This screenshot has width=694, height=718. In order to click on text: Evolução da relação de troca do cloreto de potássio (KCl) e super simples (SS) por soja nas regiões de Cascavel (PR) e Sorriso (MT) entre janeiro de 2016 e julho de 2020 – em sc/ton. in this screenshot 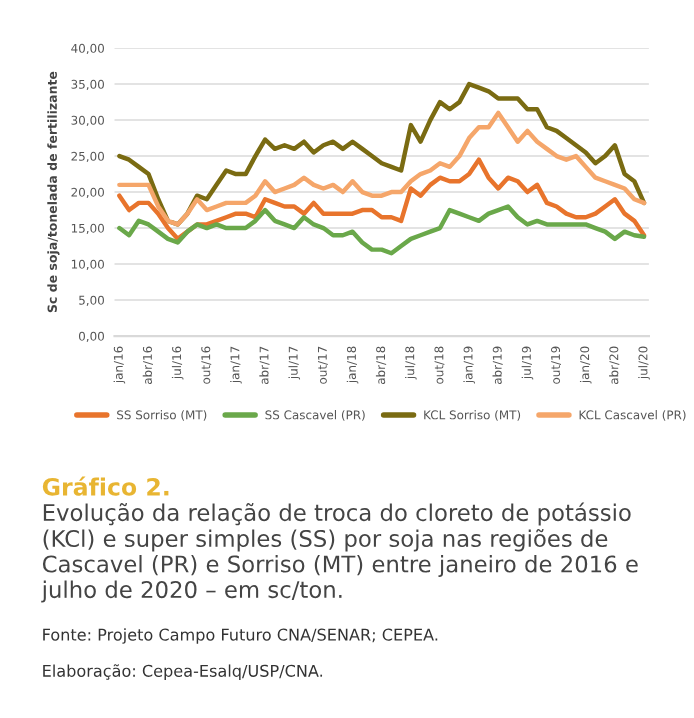, I will do `click(339, 552)`.